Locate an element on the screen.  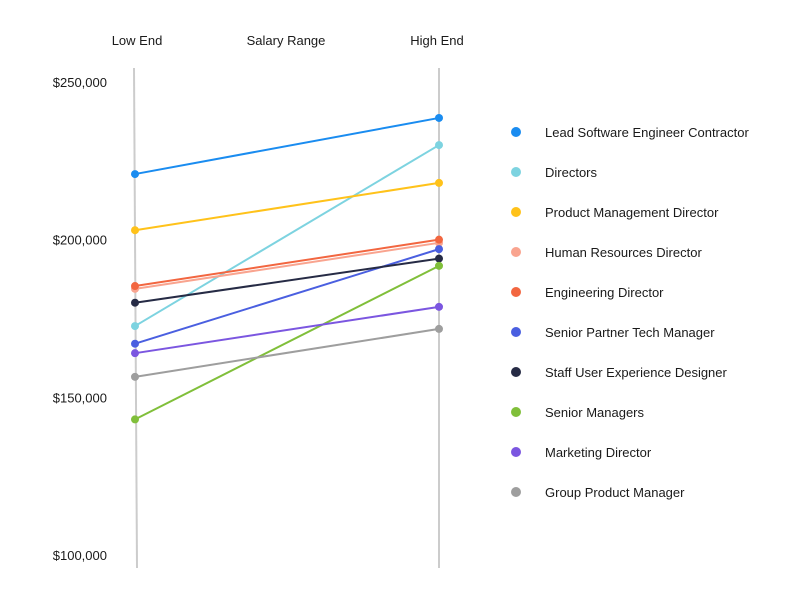
legend-label: Directors is located at coordinates (571, 172).